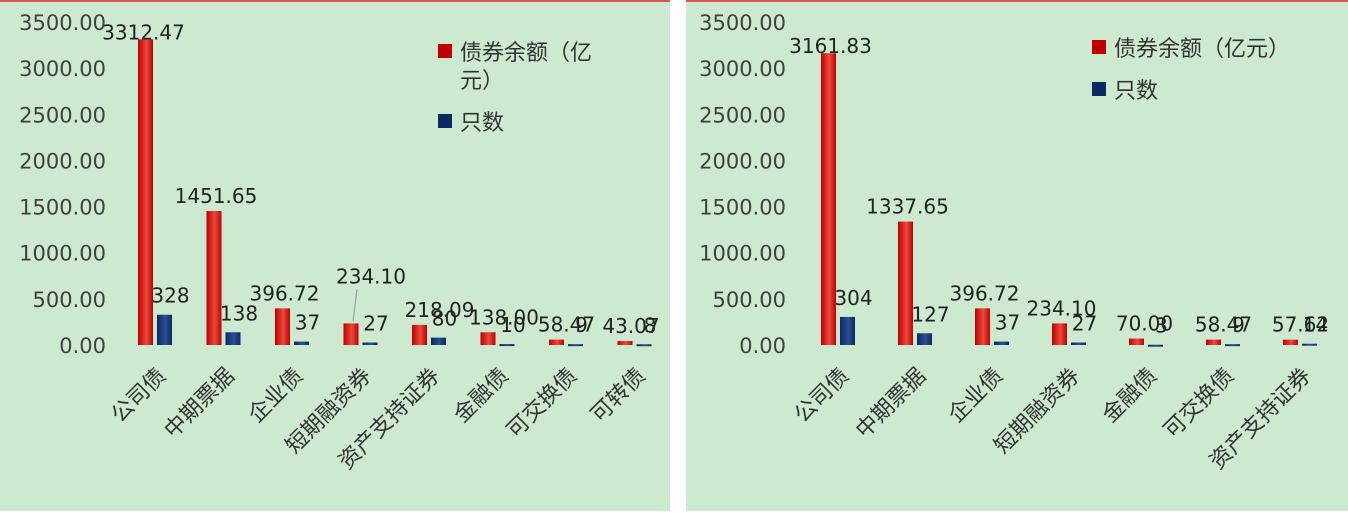 This screenshot has width=1348, height=513. Describe the element at coordinates (170, 296) in the screenshot. I see `data-label-count: 328` at that location.